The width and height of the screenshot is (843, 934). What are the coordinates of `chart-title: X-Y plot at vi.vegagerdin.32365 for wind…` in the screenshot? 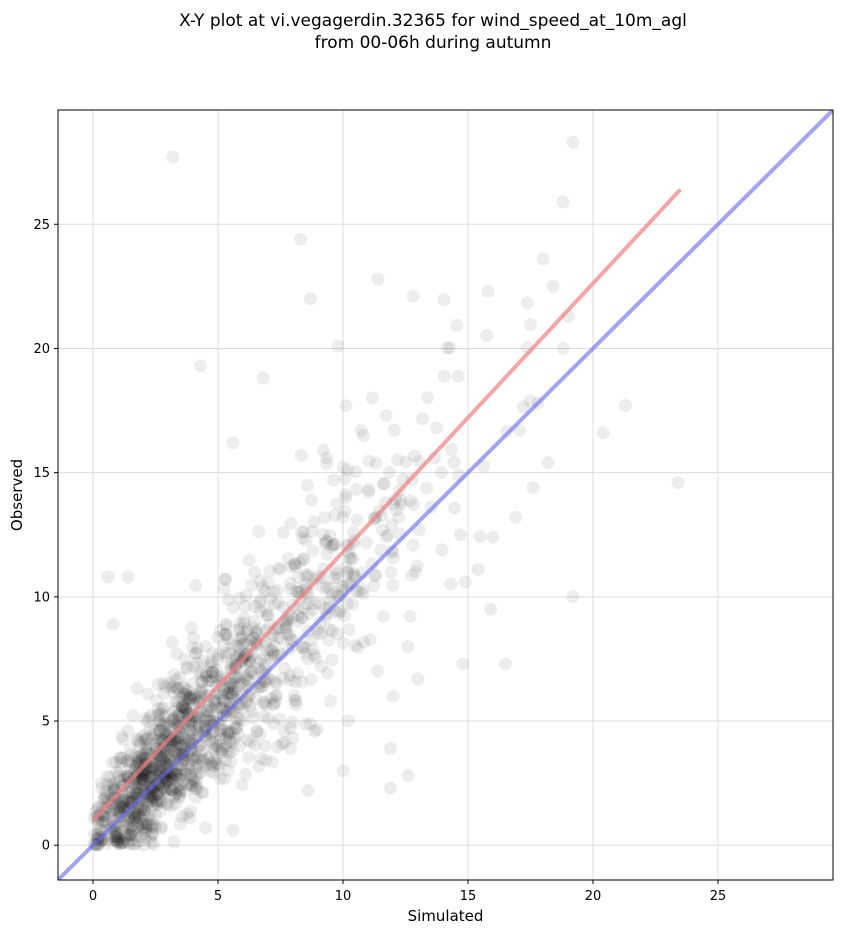 It's located at (433, 32).